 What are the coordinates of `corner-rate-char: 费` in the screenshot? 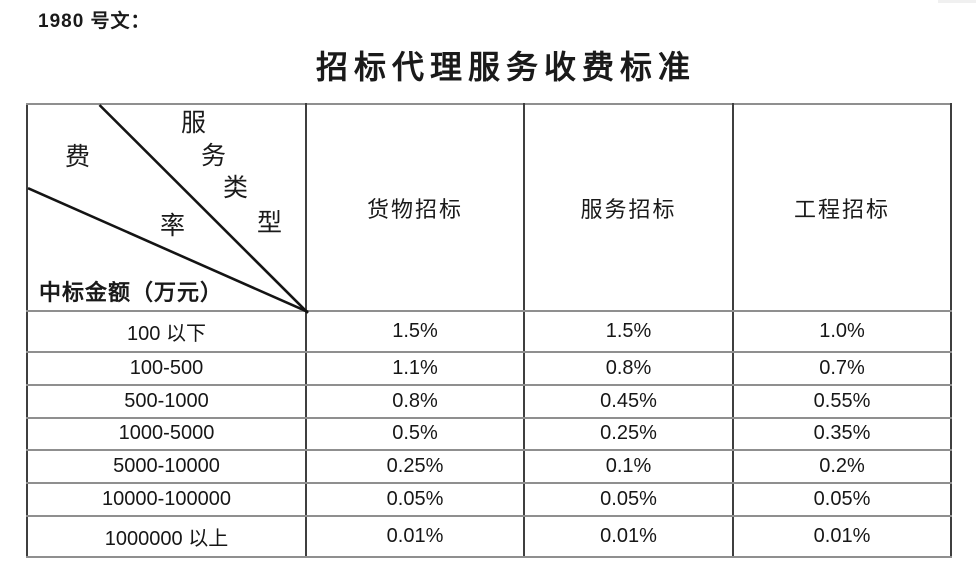 It's located at (77, 157).